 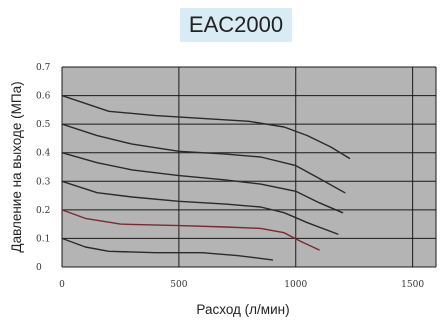 I want to click on y-tick-label-5: 0.5, so click(x=43, y=125).